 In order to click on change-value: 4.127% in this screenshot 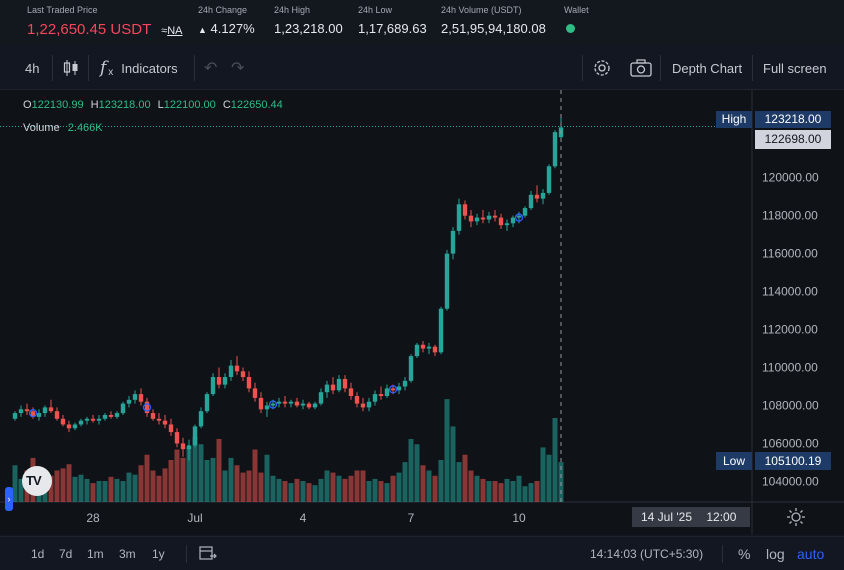, I will do `click(232, 28)`.